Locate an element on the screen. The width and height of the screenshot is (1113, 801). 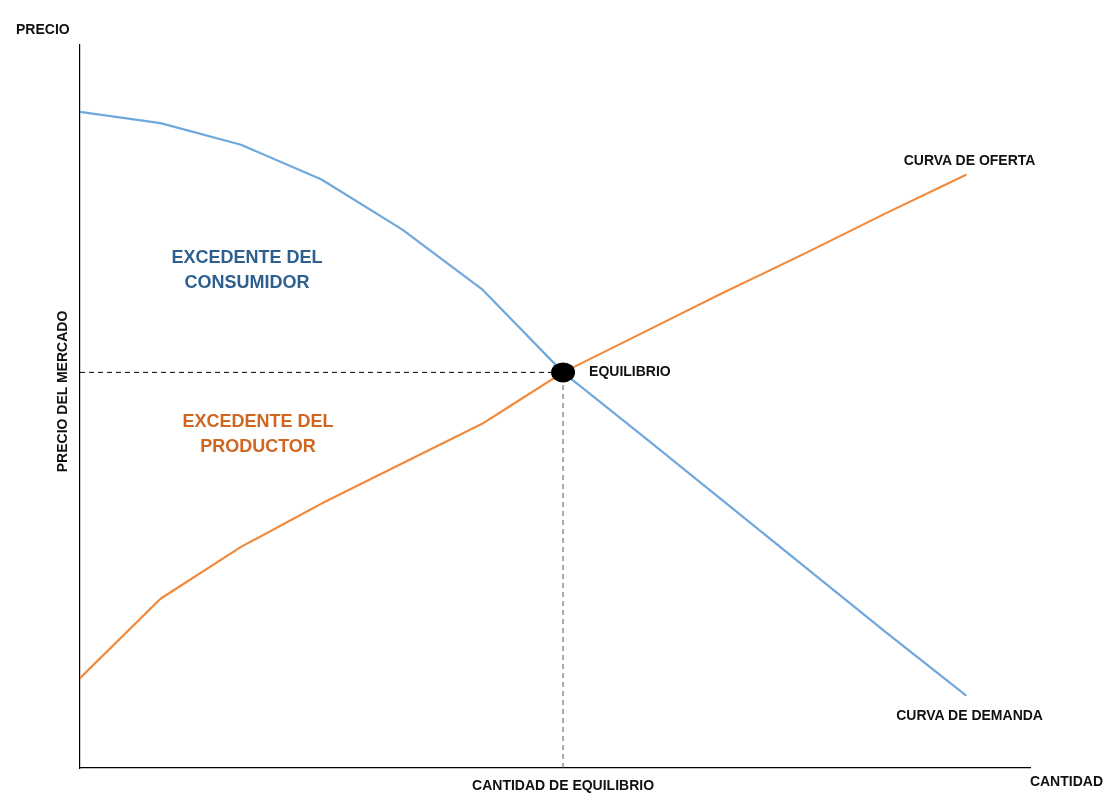
series-label: CURVA DE DEMANDA is located at coordinates (969, 715).